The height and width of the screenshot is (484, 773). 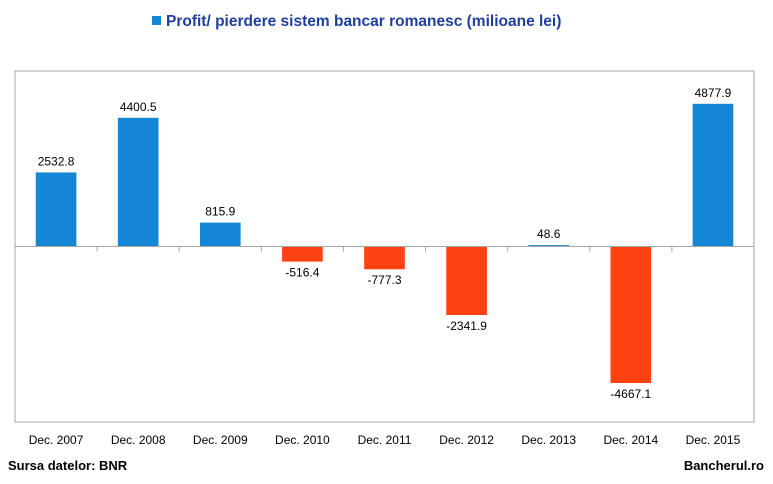 I want to click on legend-swatch, so click(x=156, y=20).